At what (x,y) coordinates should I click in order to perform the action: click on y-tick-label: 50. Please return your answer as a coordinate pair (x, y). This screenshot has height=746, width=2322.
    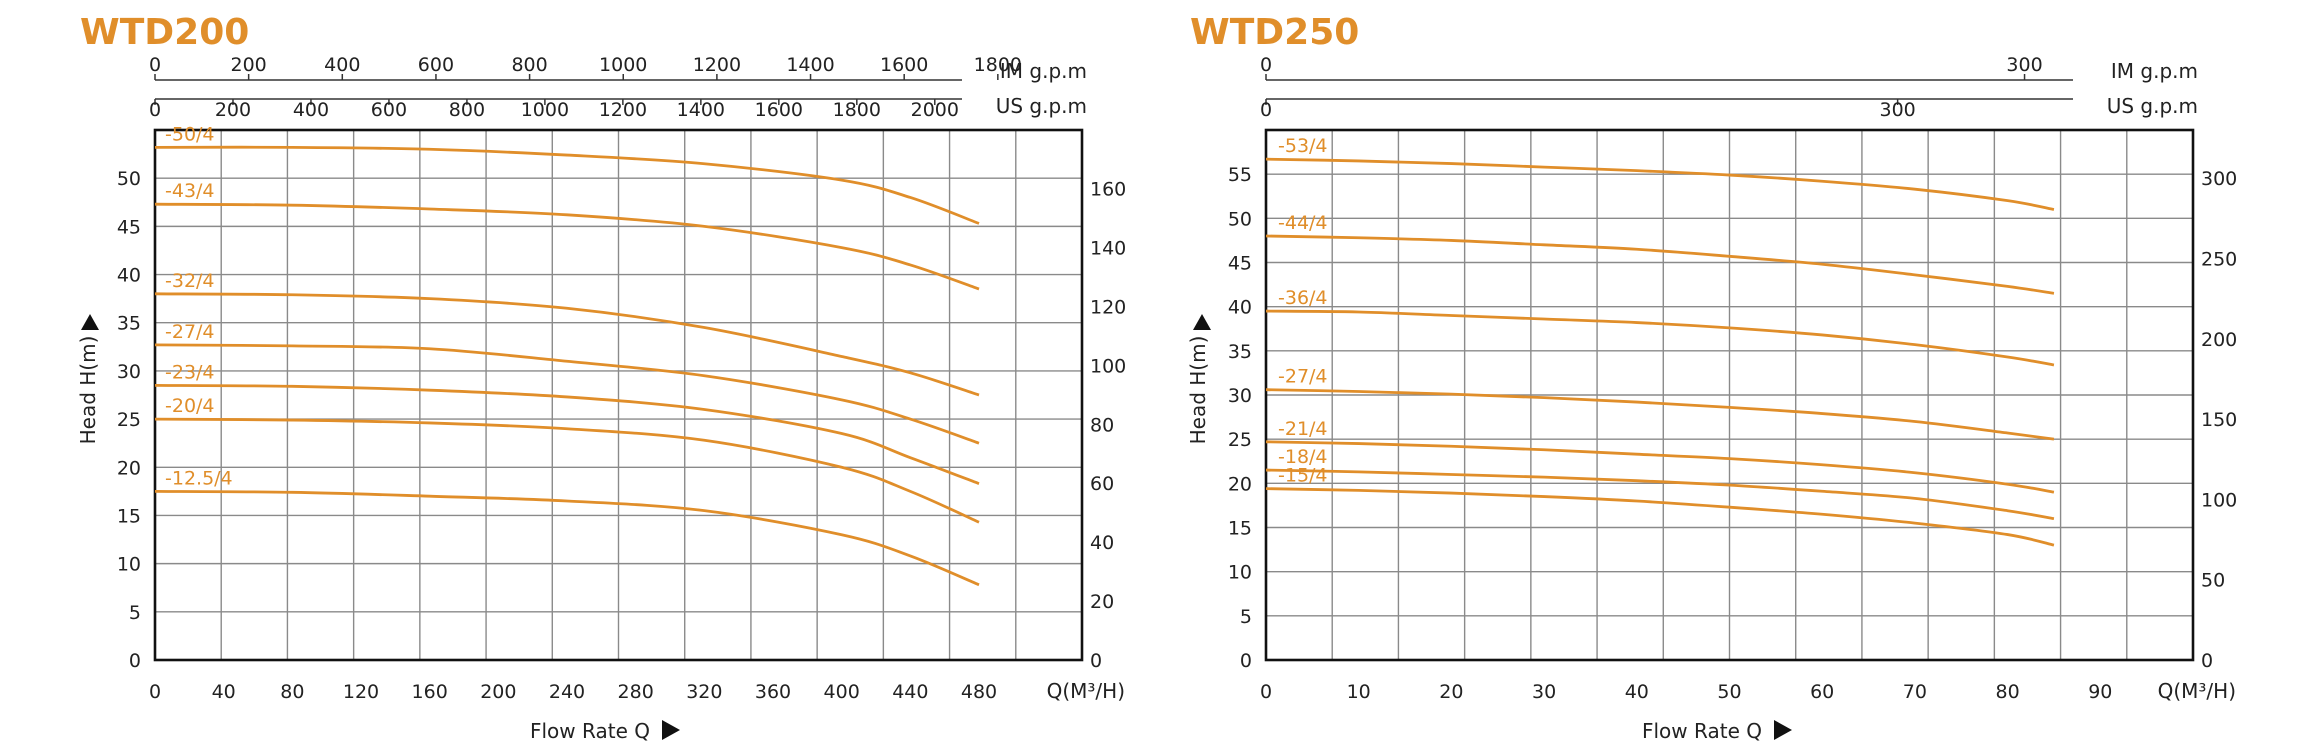
    Looking at the image, I should click on (129, 179).